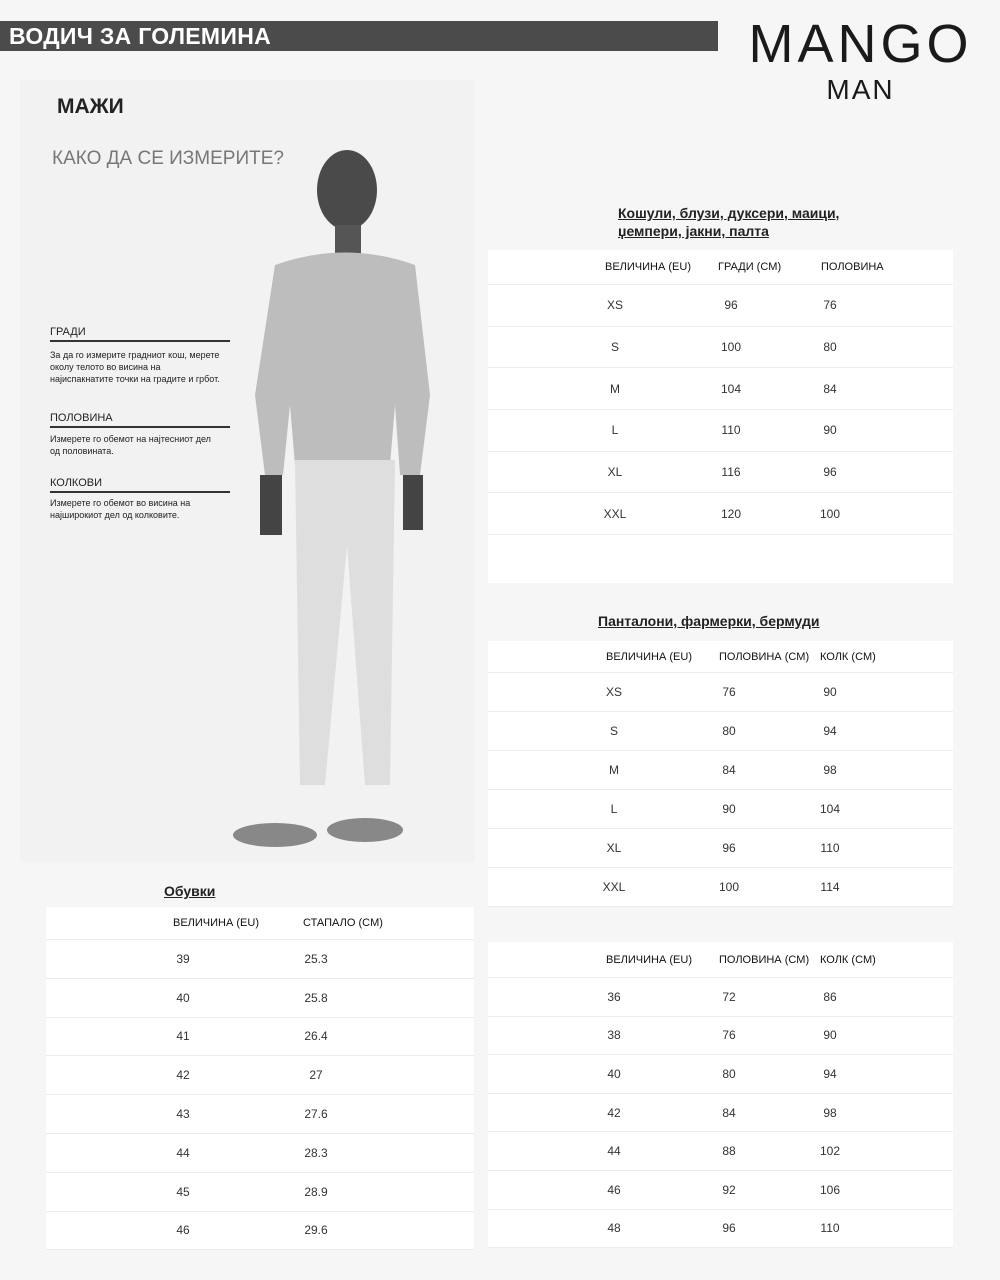 The height and width of the screenshot is (1280, 1000). I want to click on table-cell: 44, so click(614, 1151).